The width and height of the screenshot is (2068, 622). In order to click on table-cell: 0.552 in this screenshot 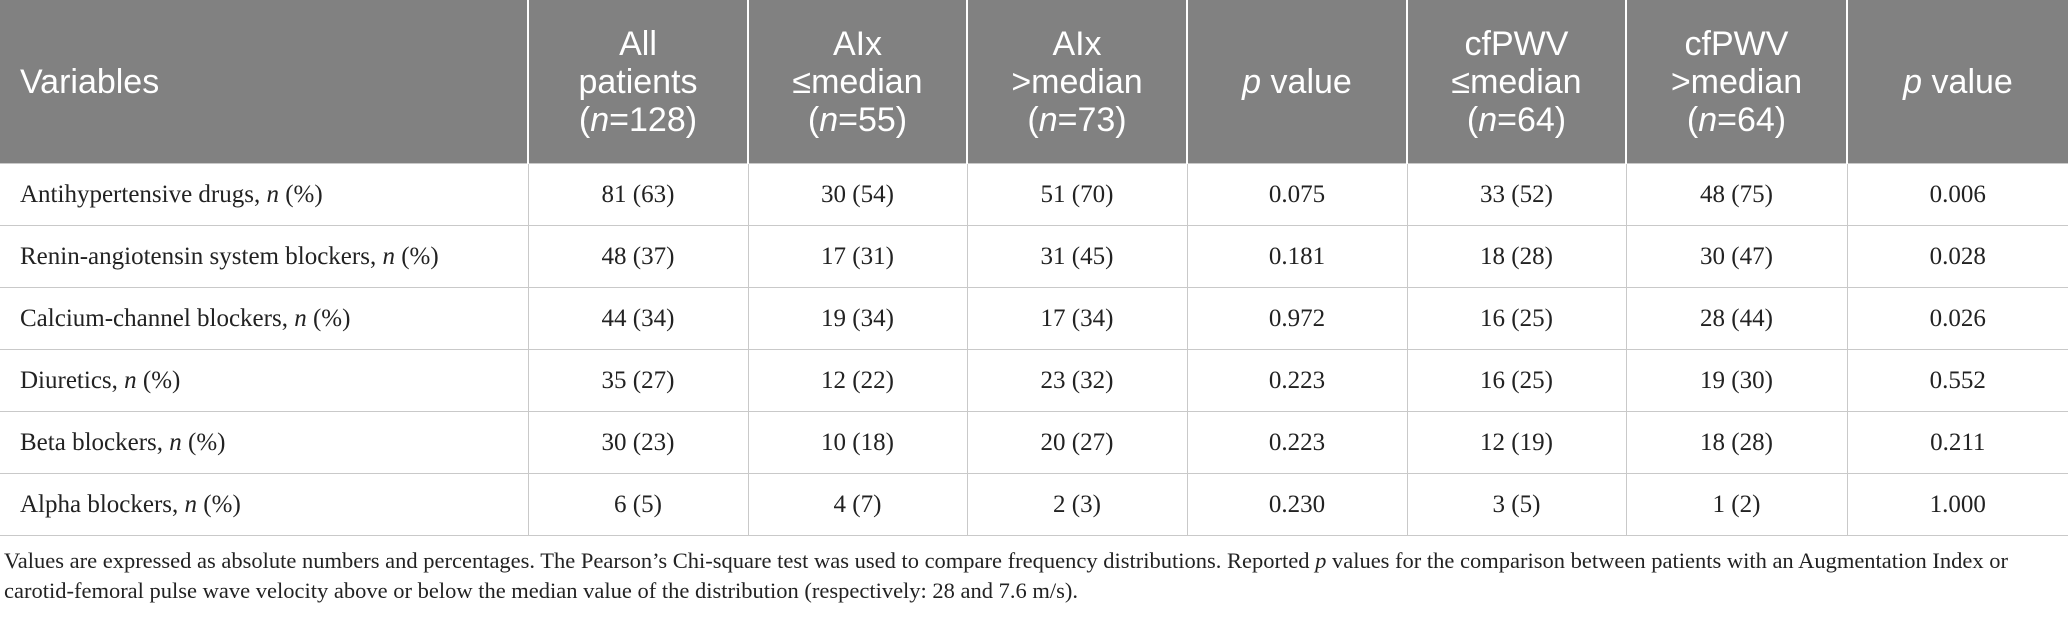, I will do `click(1957, 380)`.